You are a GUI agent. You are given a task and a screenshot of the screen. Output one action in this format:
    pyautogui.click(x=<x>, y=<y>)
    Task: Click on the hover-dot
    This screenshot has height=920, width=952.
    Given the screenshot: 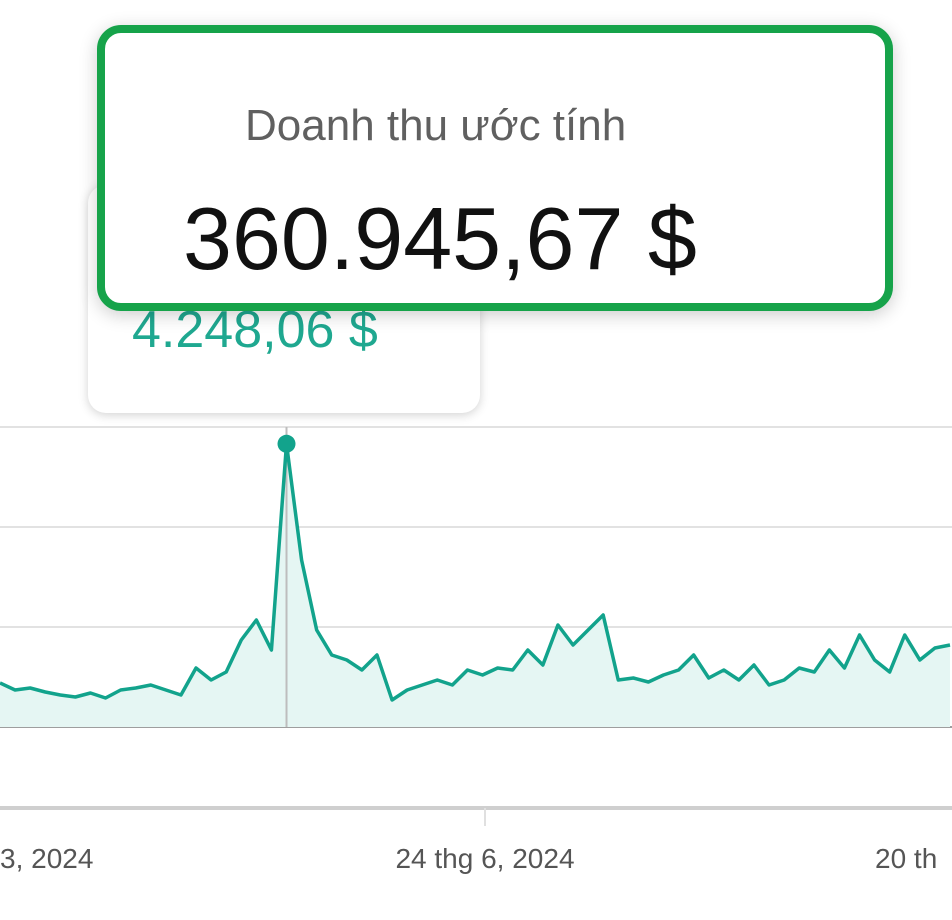 What is the action you would take?
    pyautogui.click(x=286, y=443)
    